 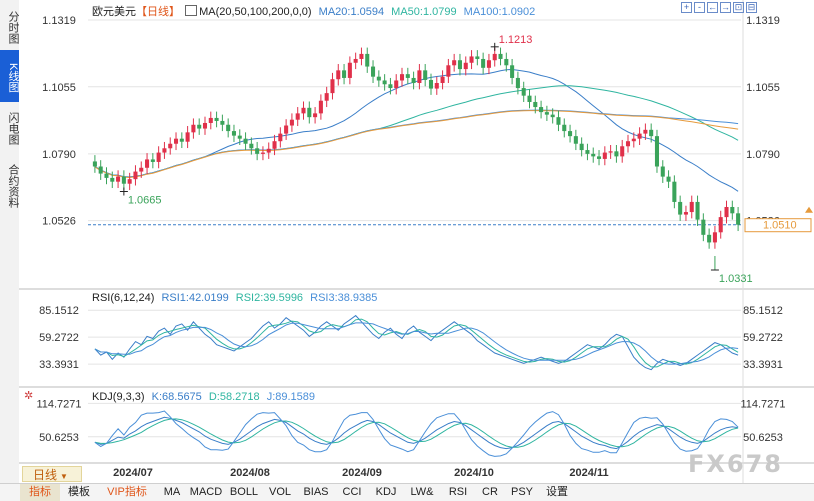 What do you see at coordinates (738, 7) in the screenshot?
I see `reset-icon: ⊡` at bounding box center [738, 7].